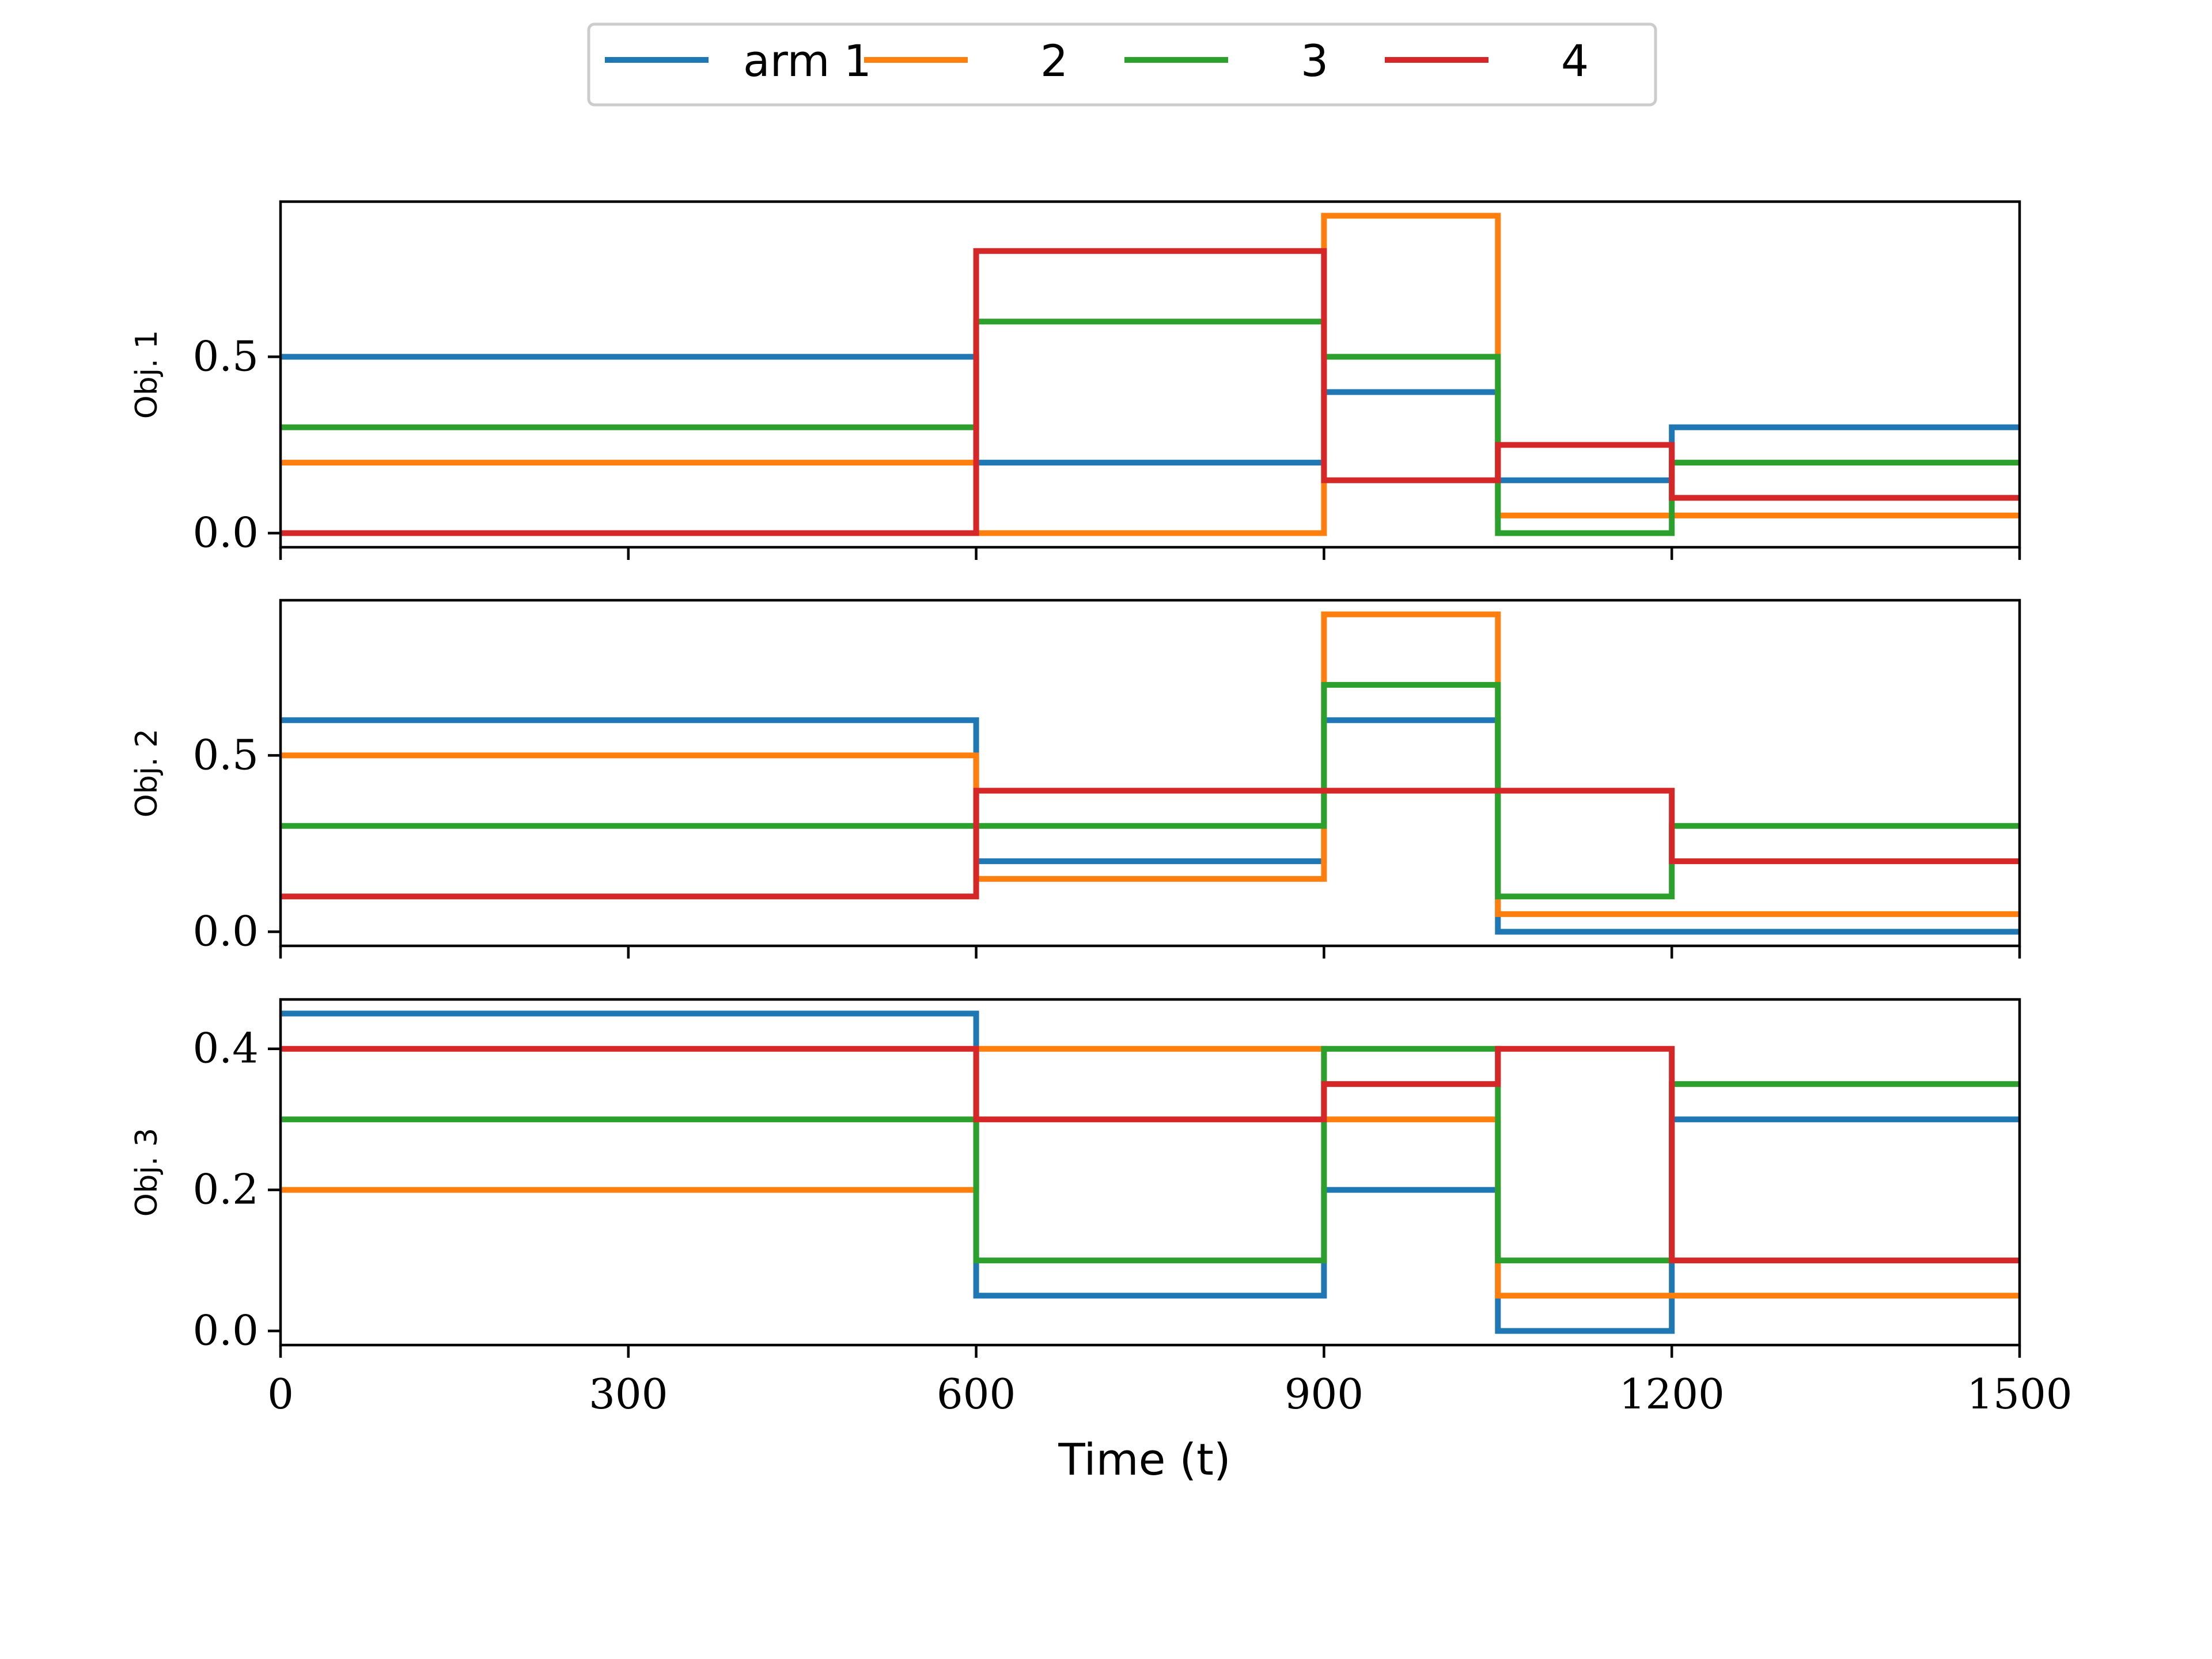  What do you see at coordinates (1575, 60) in the screenshot?
I see `legend-label-4: 4` at bounding box center [1575, 60].